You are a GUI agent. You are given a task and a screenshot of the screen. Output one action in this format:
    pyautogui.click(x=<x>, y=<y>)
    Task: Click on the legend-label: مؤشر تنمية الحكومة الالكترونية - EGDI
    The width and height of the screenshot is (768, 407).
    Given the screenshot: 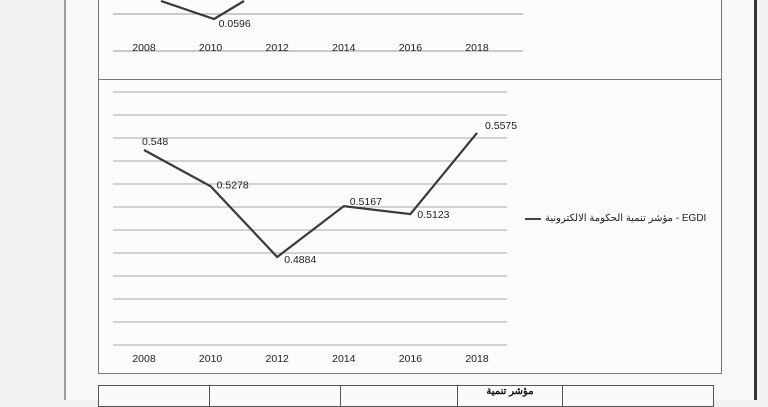 What is the action you would take?
    pyautogui.click(x=625, y=218)
    